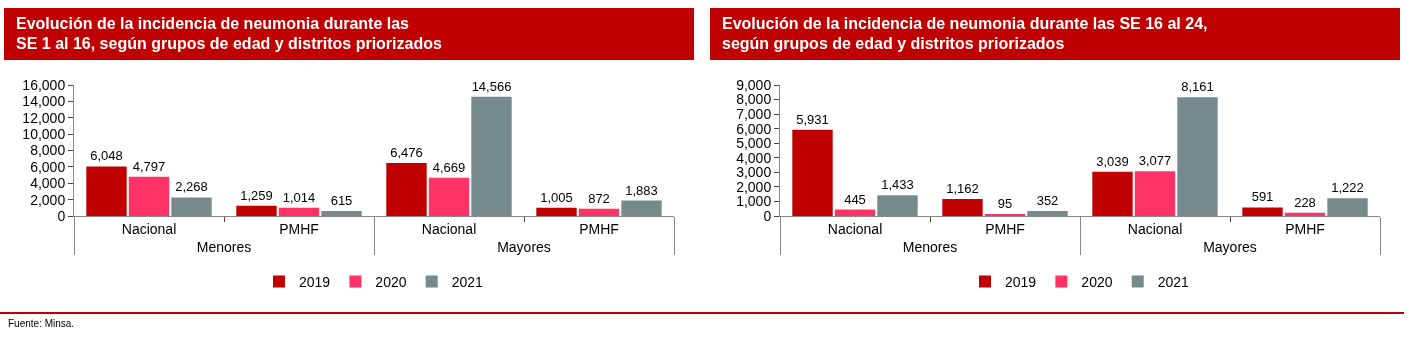 This screenshot has height=348, width=1412. Describe the element at coordinates (1005, 203) in the screenshot. I see `data-label: 95` at that location.